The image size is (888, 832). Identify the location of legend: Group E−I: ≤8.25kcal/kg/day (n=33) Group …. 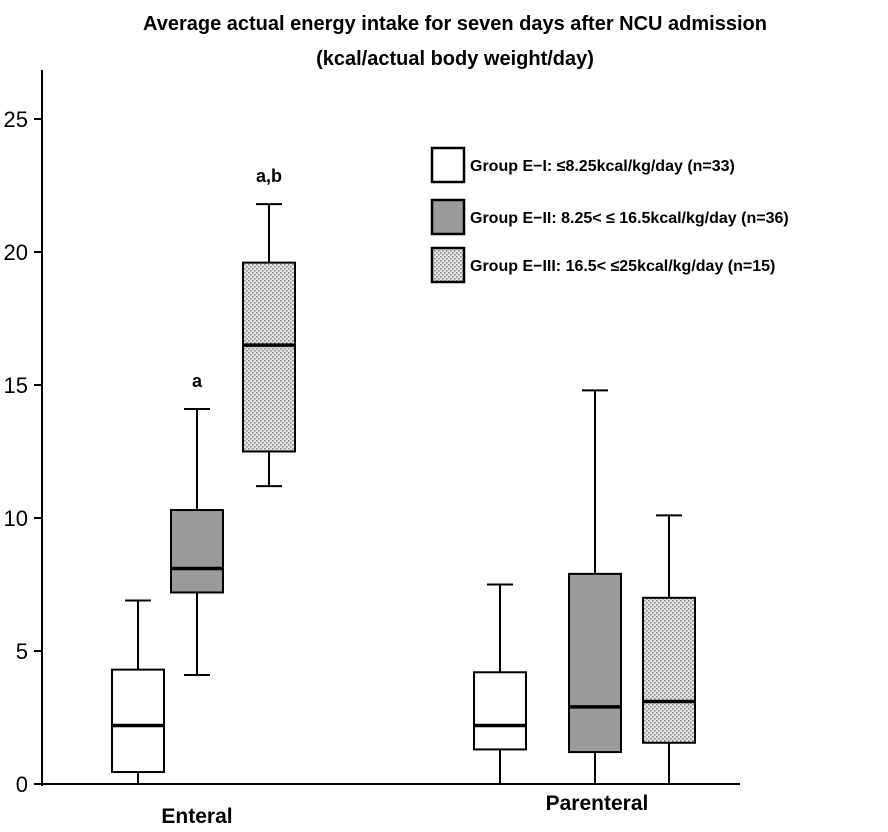
(609, 215).